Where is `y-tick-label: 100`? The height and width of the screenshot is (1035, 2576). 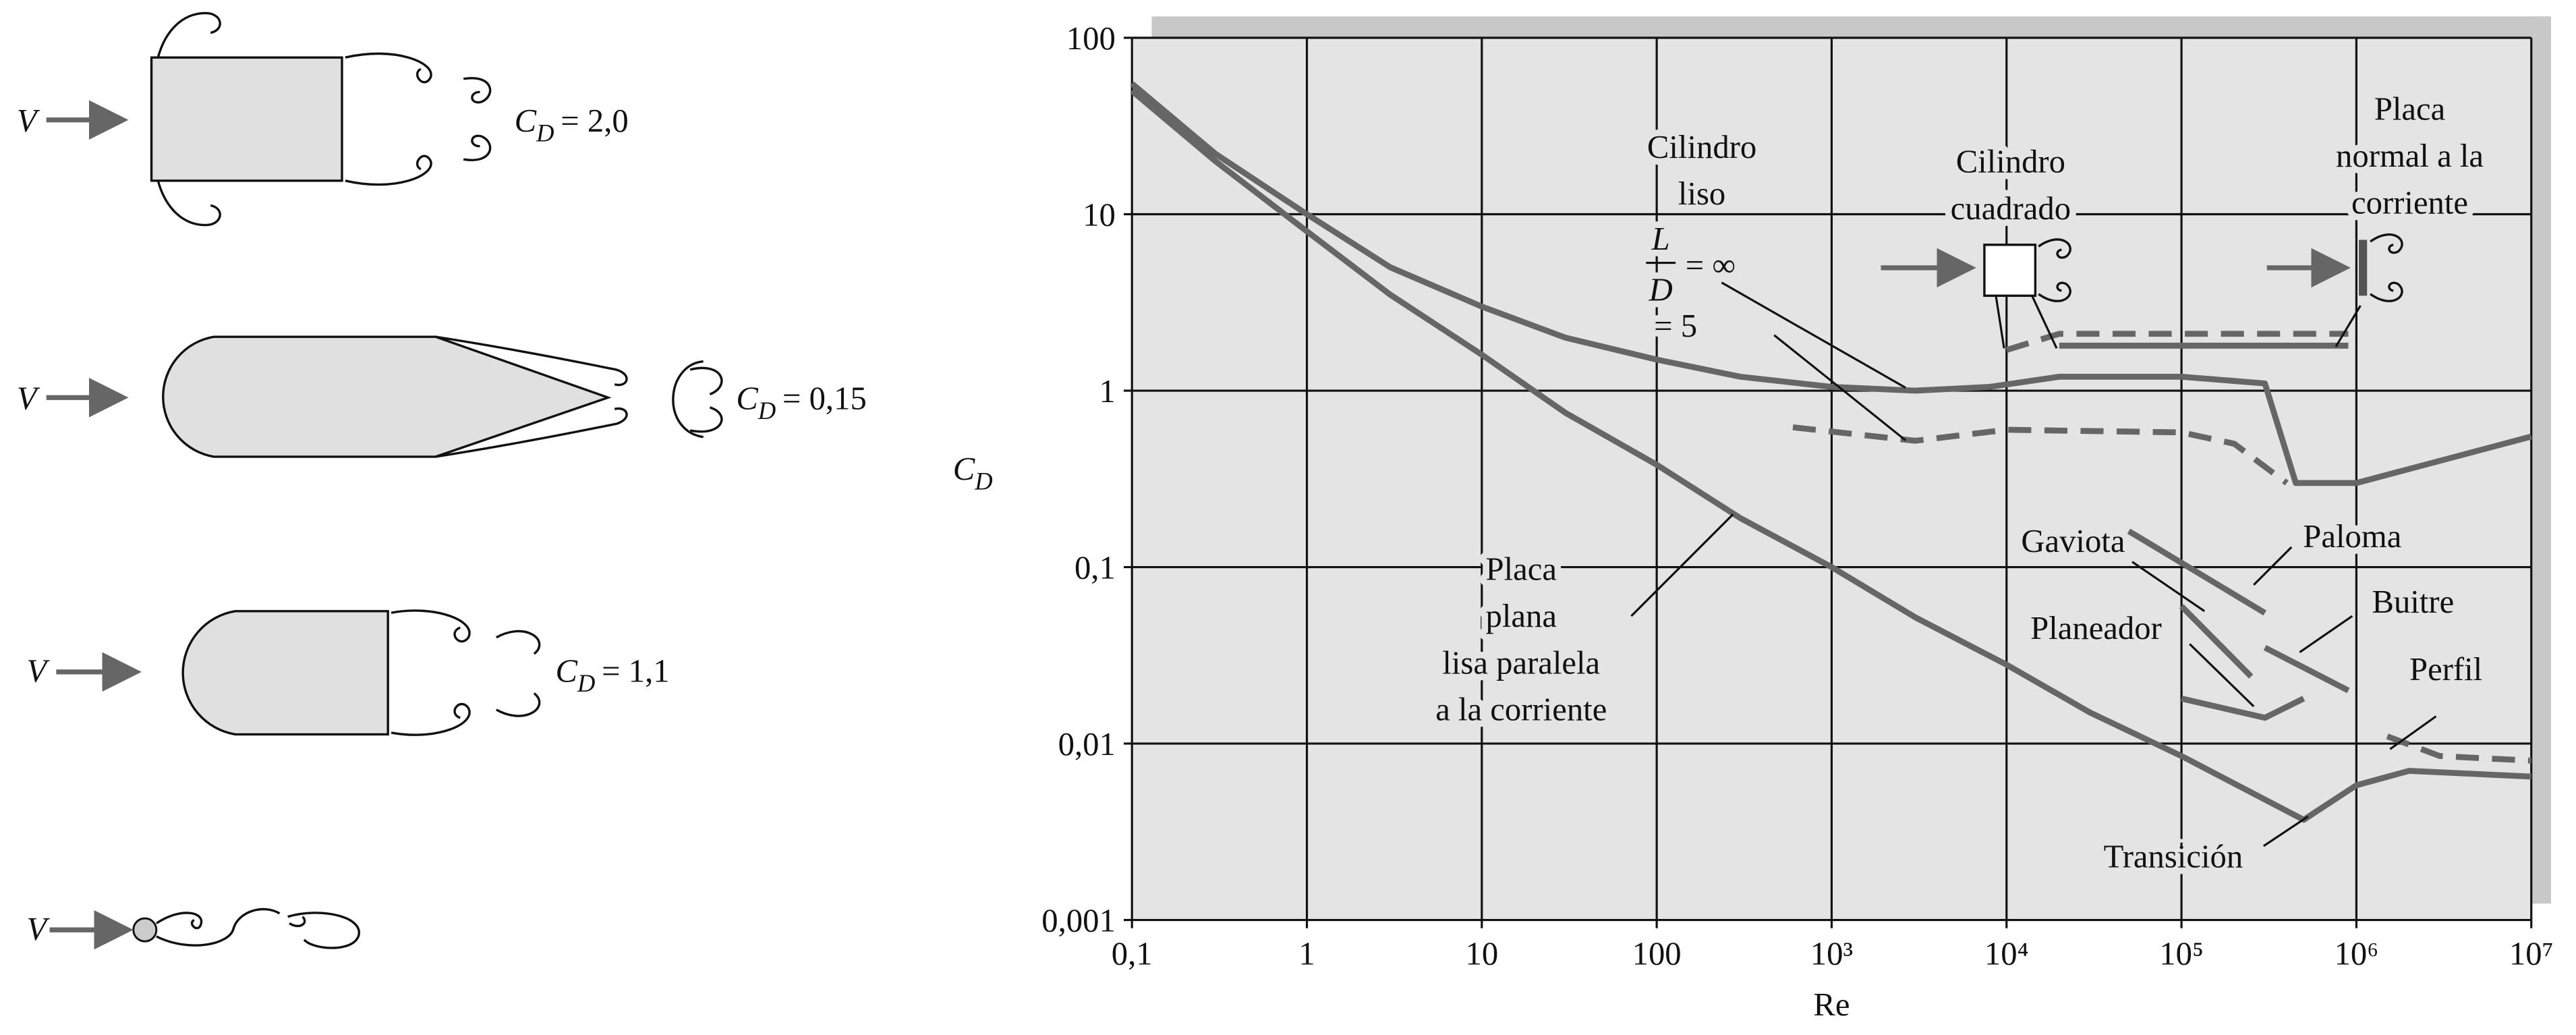 y-tick-label: 100 is located at coordinates (1091, 38).